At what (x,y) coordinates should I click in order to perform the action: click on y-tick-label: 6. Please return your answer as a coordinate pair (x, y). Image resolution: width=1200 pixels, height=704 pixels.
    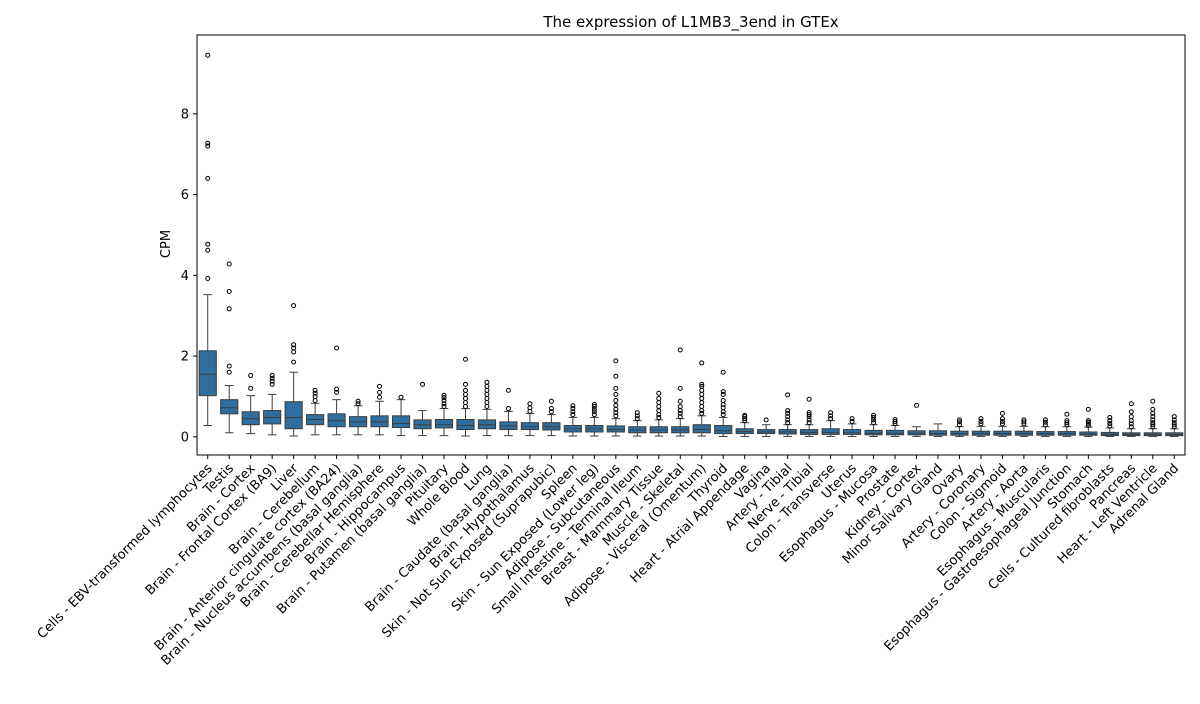
    Looking at the image, I should click on (185, 195).